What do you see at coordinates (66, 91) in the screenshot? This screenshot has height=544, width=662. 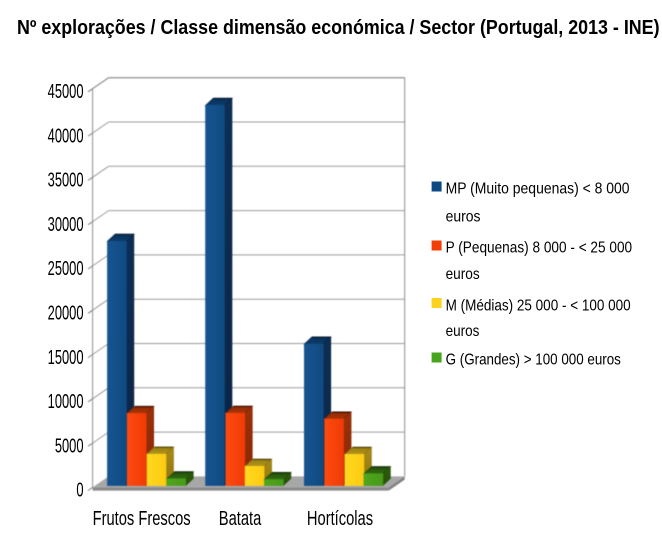 I see `svg-text: 45000` at bounding box center [66, 91].